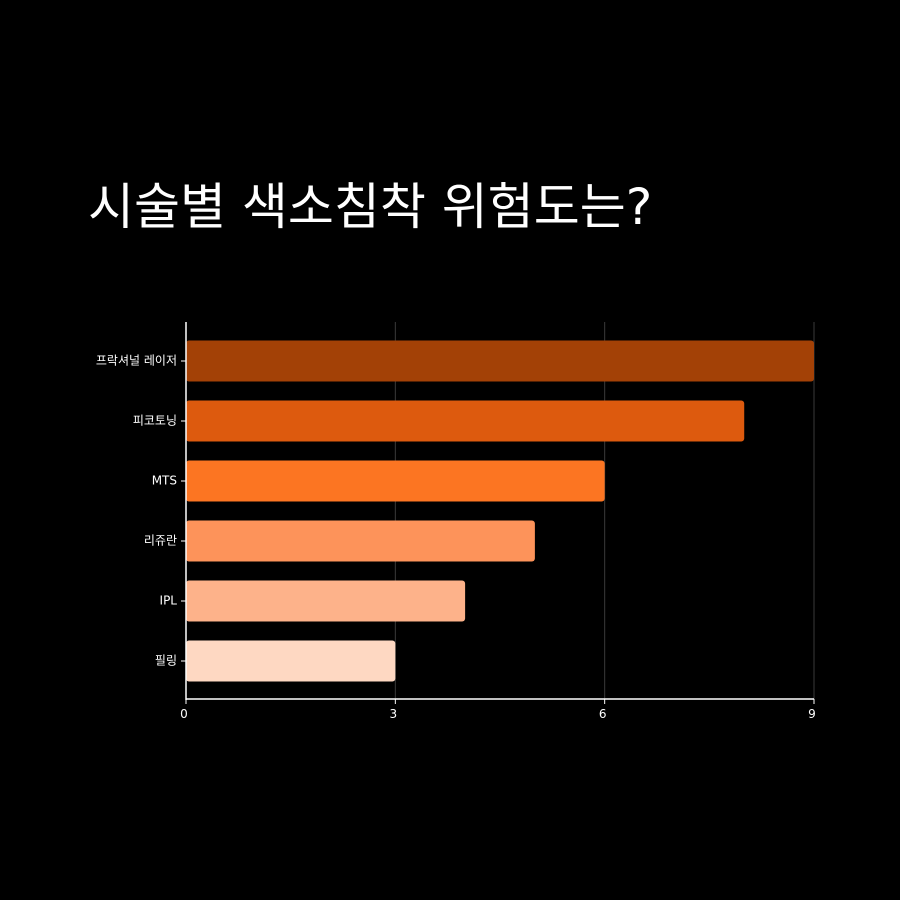 Image resolution: width=900 pixels, height=900 pixels. I want to click on x-tick-label-1: 3, so click(394, 714).